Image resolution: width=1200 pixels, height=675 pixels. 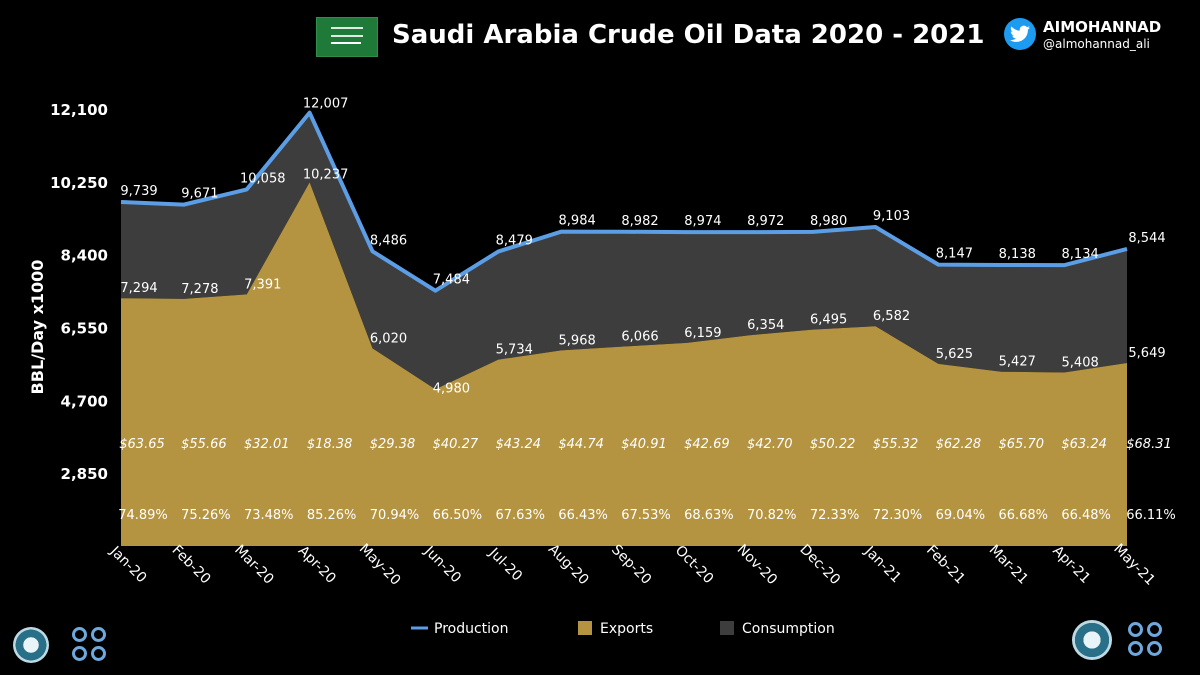 What do you see at coordinates (347, 37) in the screenshot?
I see `saudi-flag-icon` at bounding box center [347, 37].